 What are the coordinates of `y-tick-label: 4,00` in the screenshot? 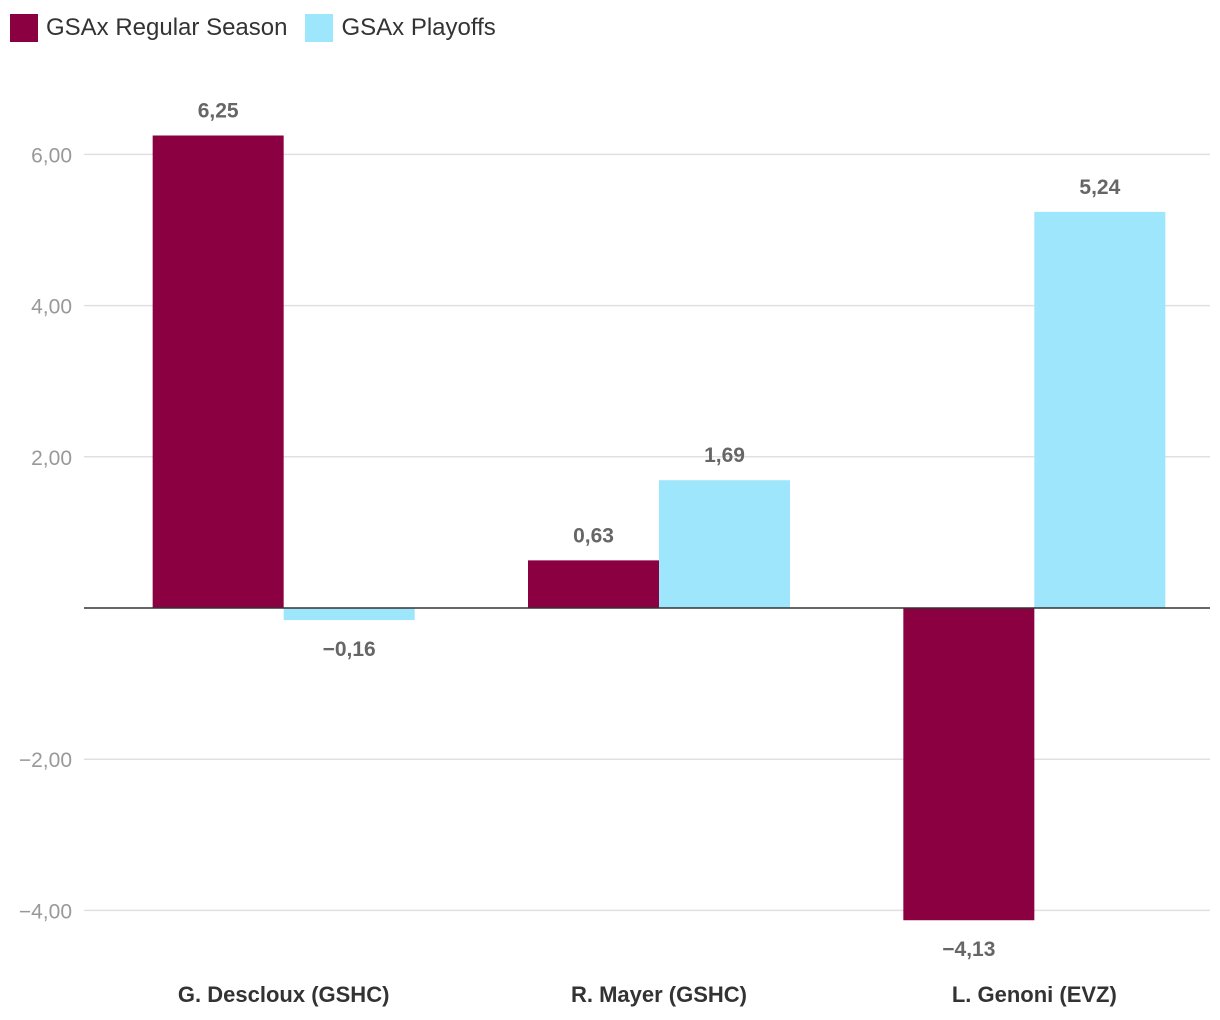 It's located at (51, 307).